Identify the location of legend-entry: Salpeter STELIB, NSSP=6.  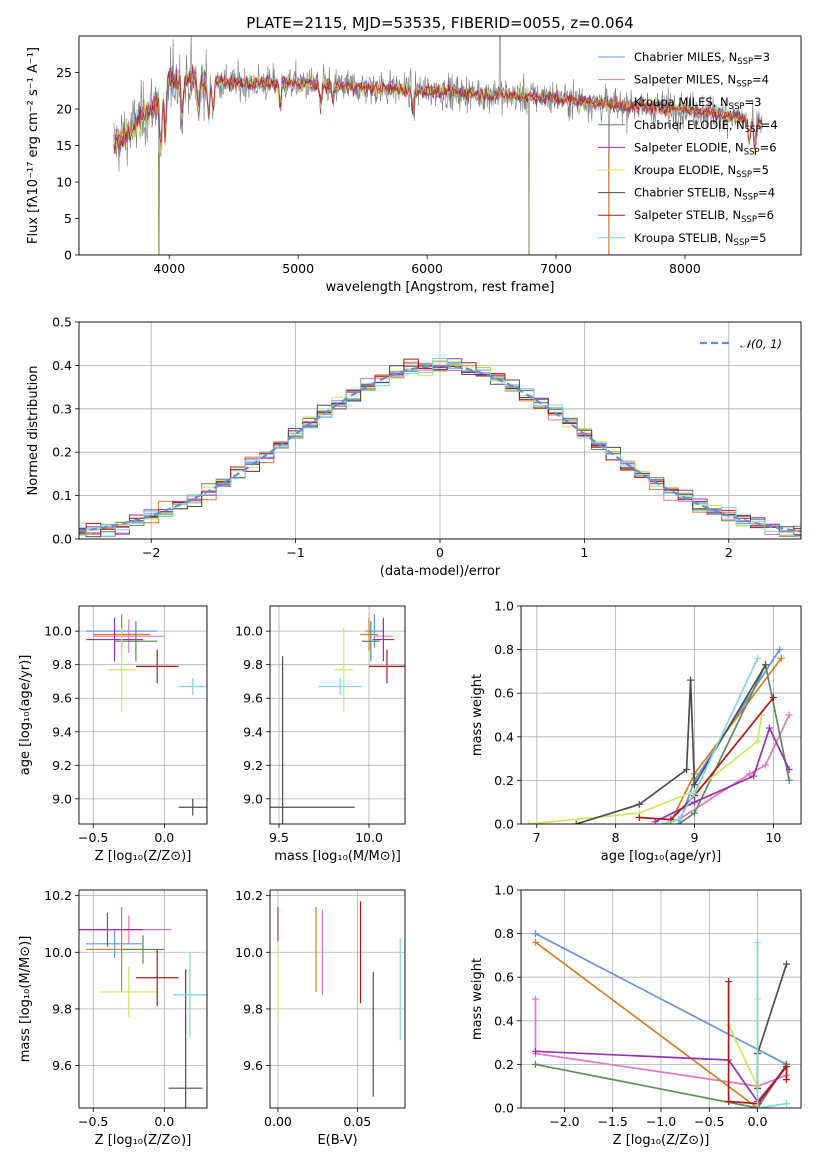
(704, 216).